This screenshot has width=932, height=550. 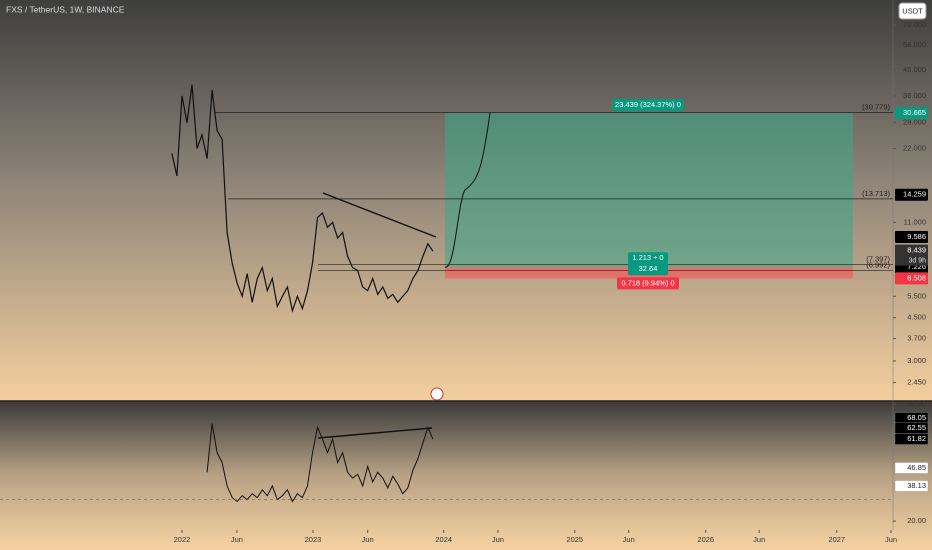 What do you see at coordinates (916, 485) in the screenshot?
I see `rsi-value-label: 38.13` at bounding box center [916, 485].